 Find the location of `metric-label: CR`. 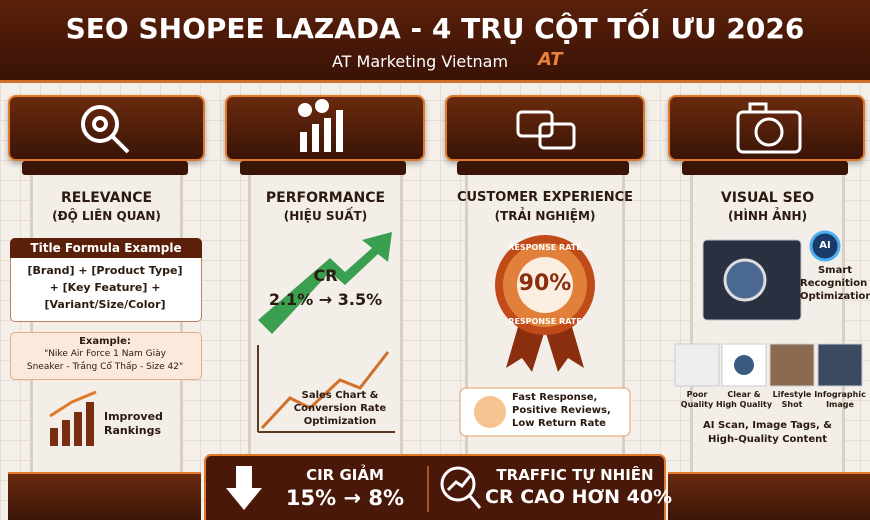

metric-label: CR is located at coordinates (325, 275).